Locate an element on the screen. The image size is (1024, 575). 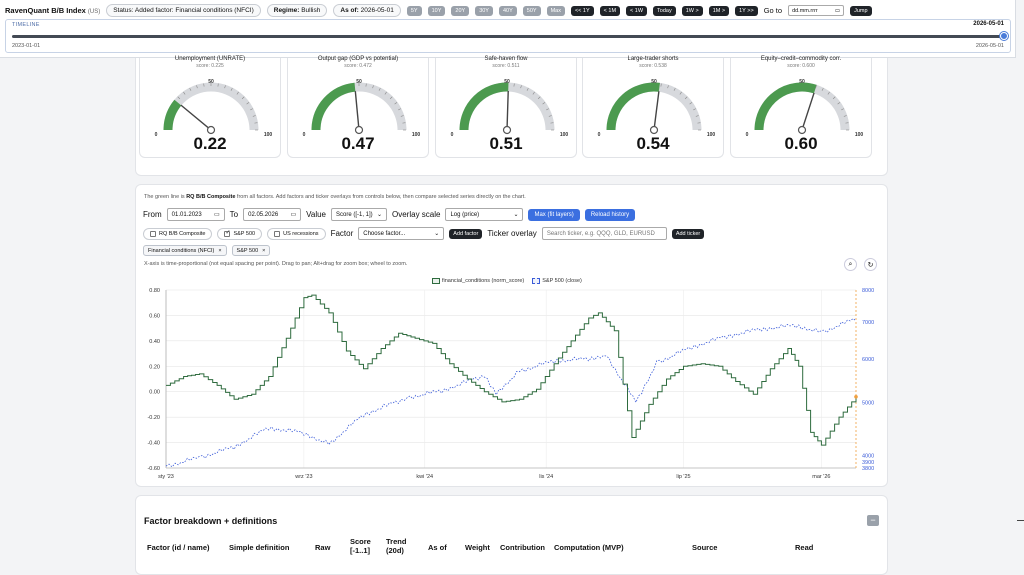
factor-select: Choose factor...⌄ is located at coordinates (401, 233).